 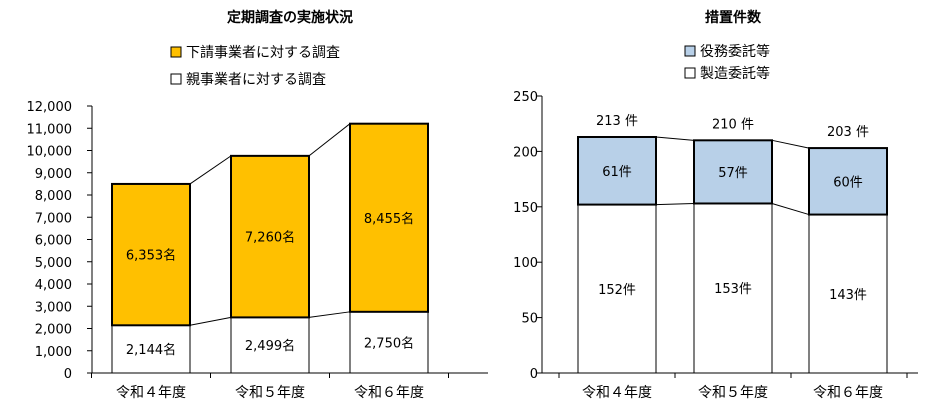 What do you see at coordinates (53, 285) in the screenshot?
I see `survey-y-tick-label: 4,000` at bounding box center [53, 285].